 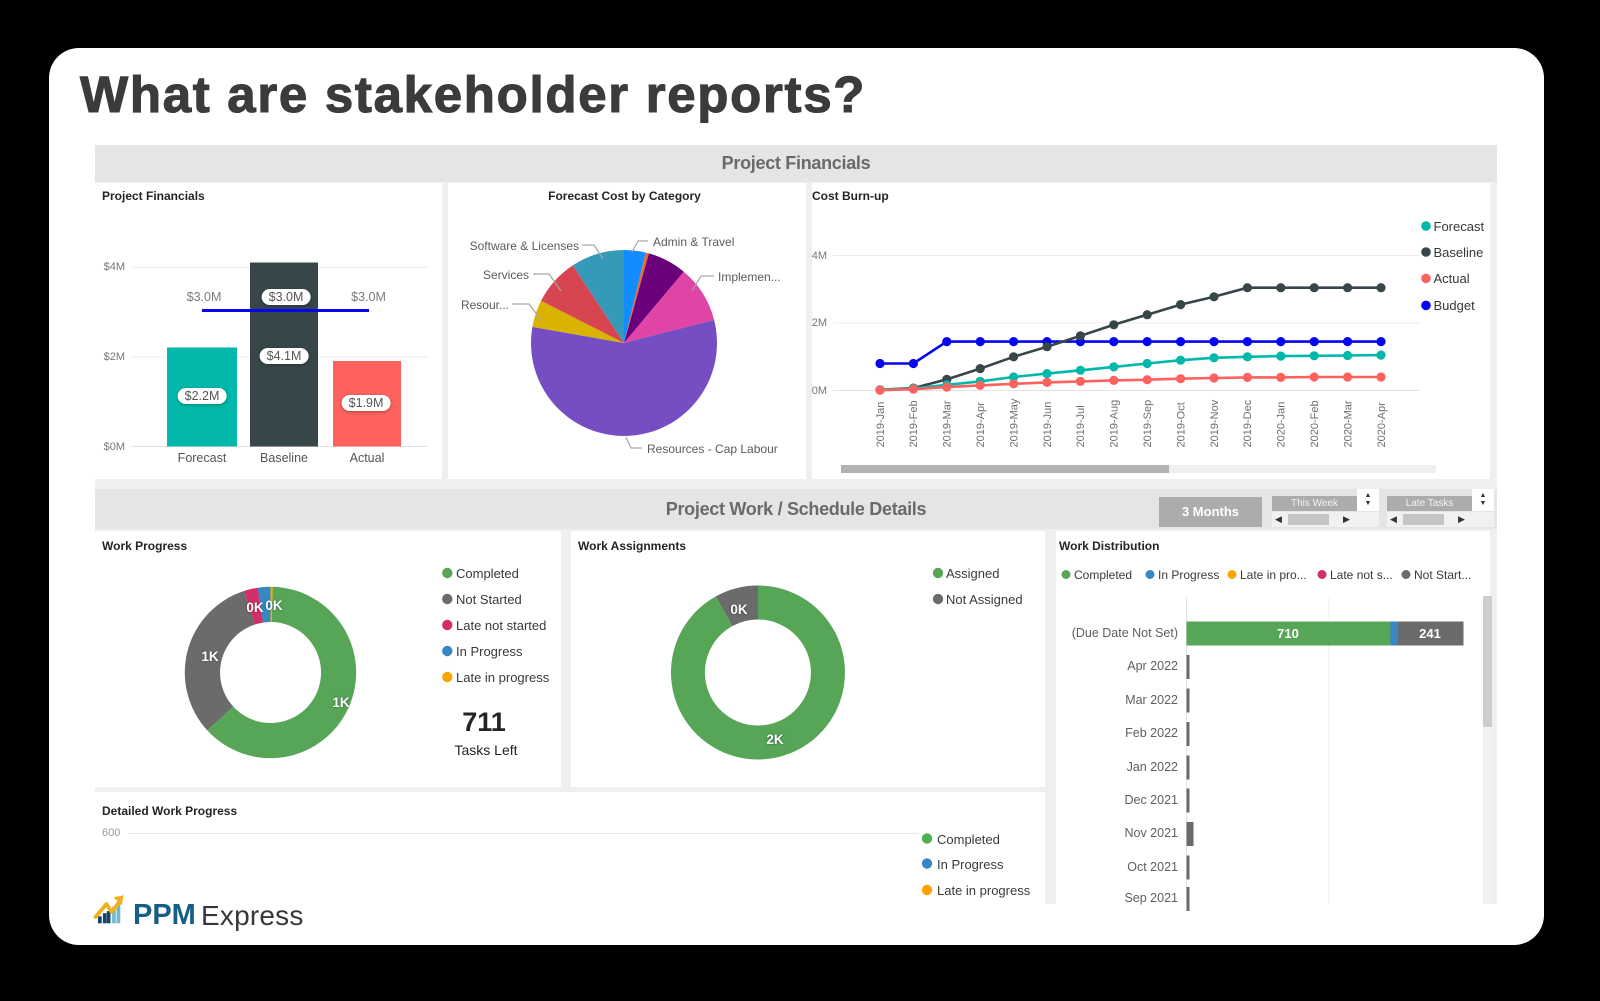 What do you see at coordinates (1181, 424) in the screenshot?
I see `svg-text: 2019-Oct` at bounding box center [1181, 424].